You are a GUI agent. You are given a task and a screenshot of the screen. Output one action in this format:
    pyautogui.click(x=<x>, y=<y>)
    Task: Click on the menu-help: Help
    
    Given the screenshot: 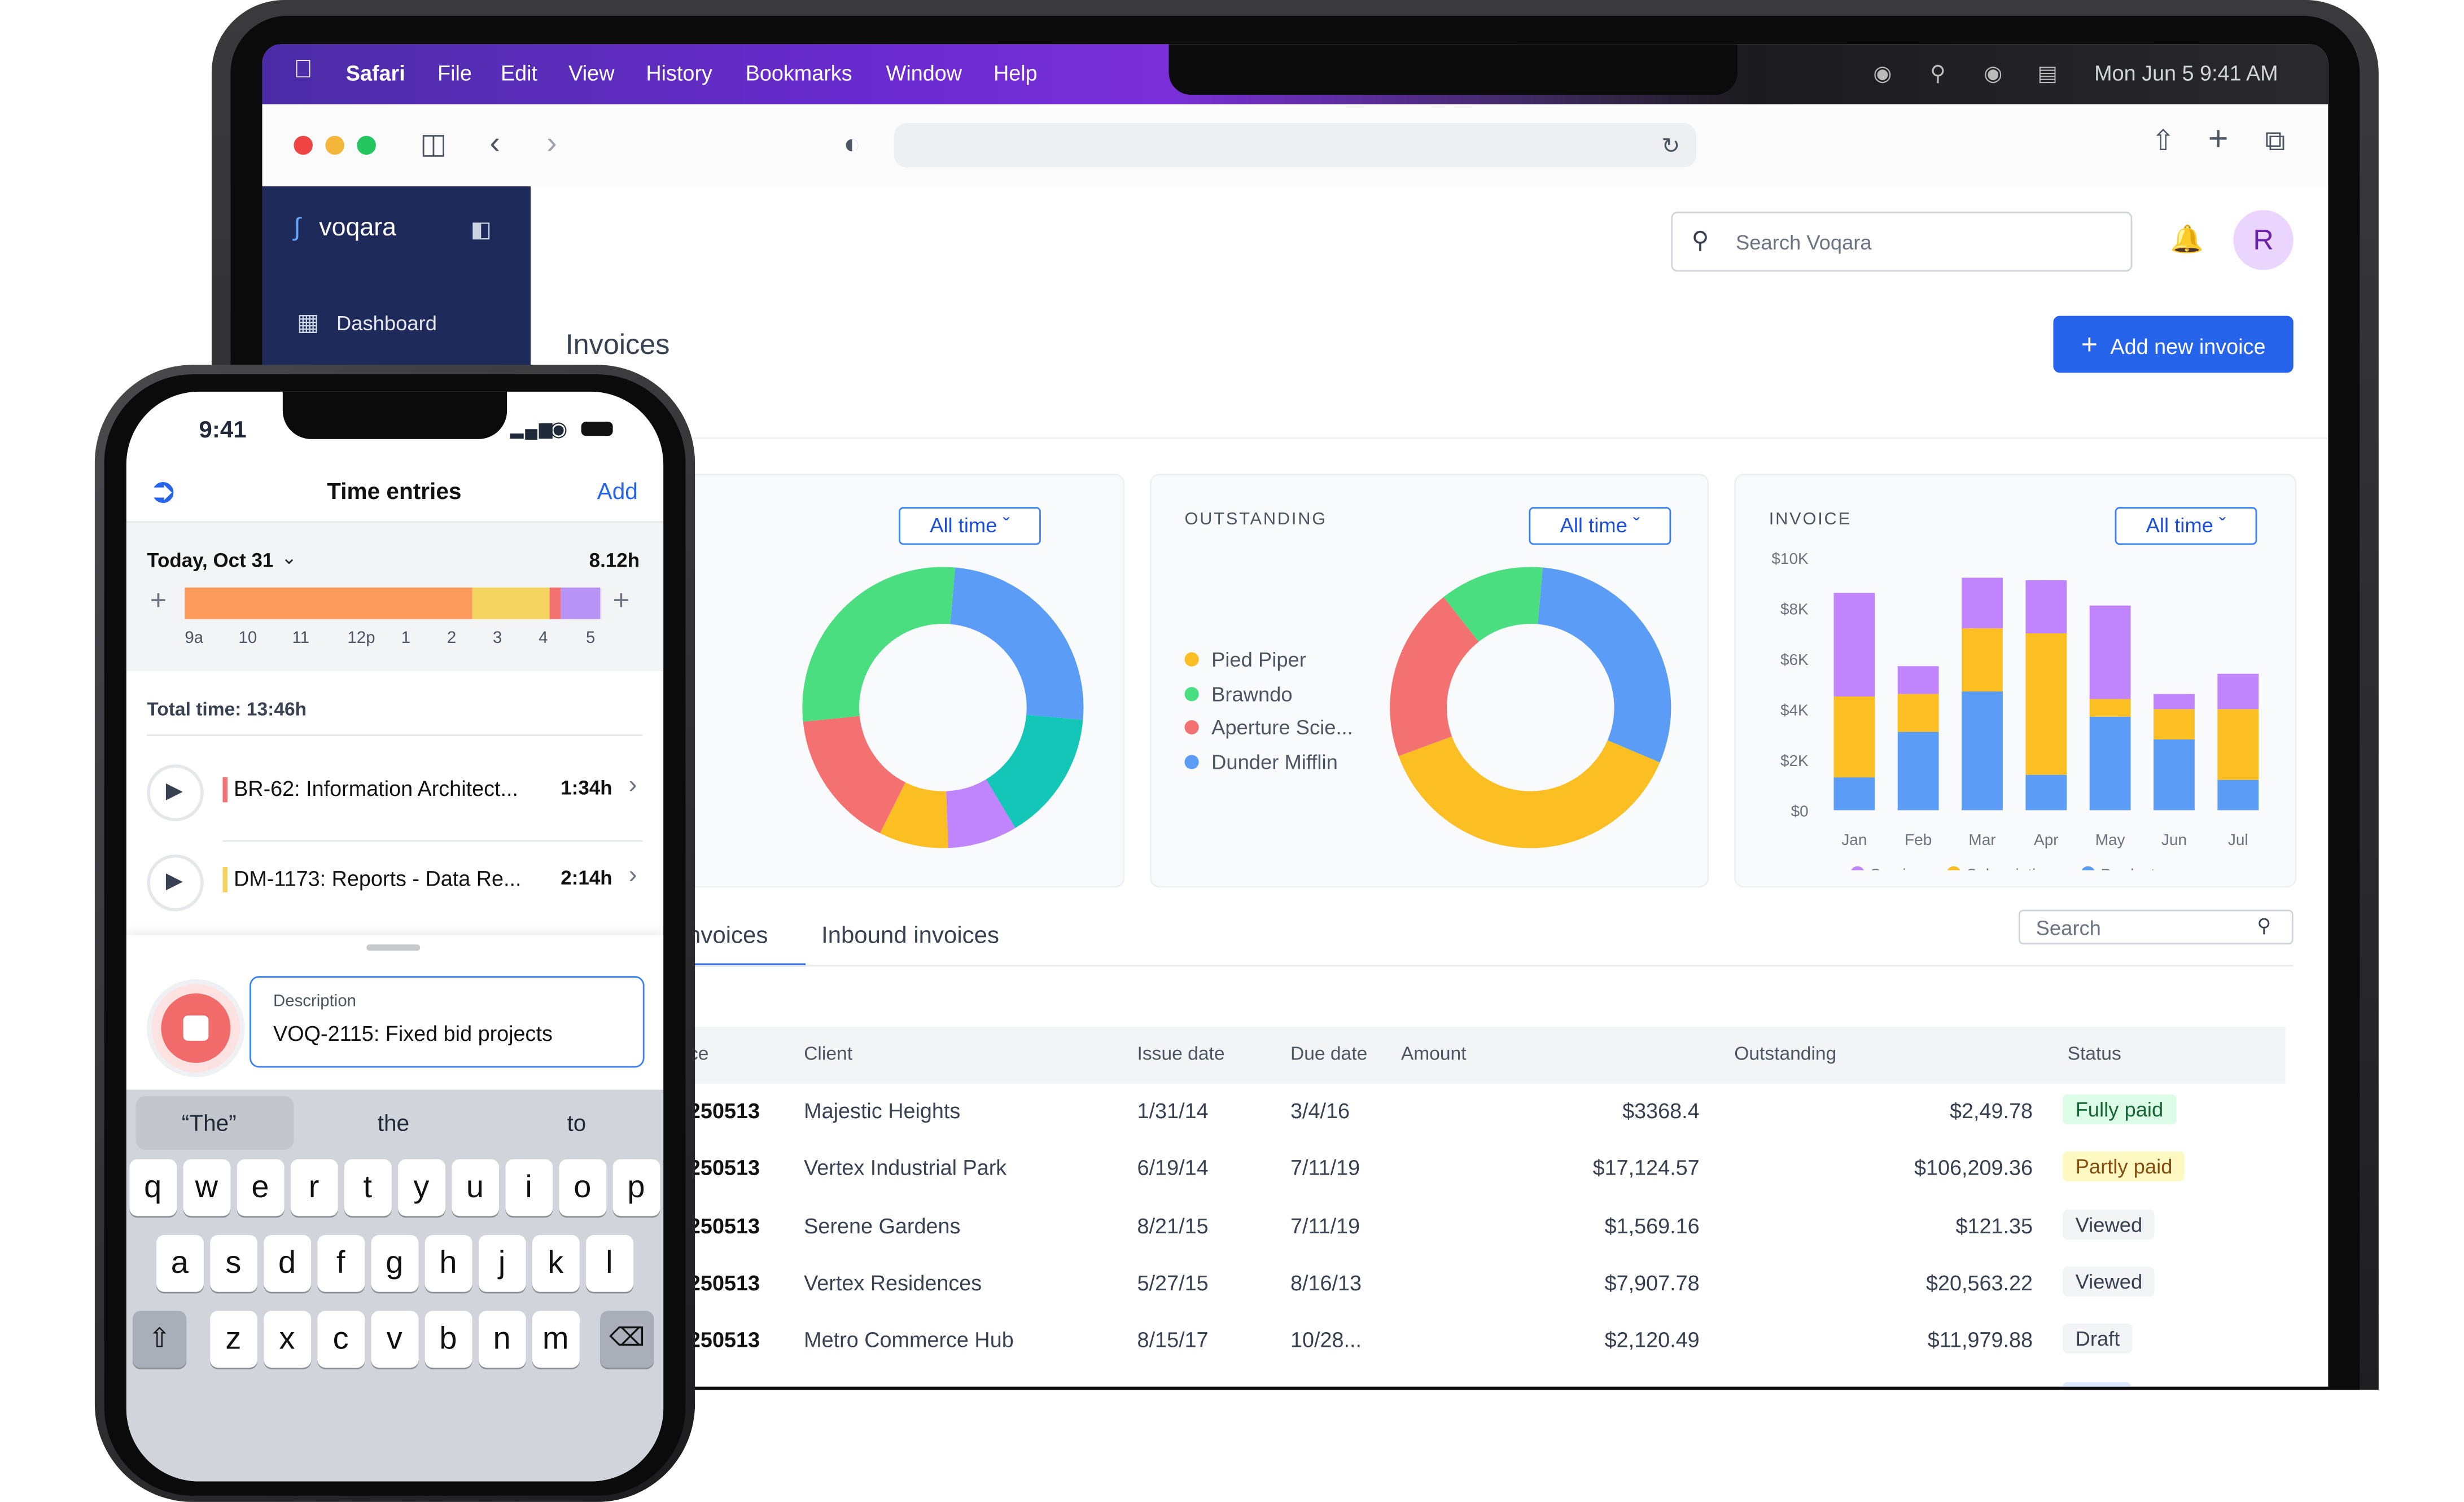 What is the action you would take?
    pyautogui.click(x=1015, y=74)
    